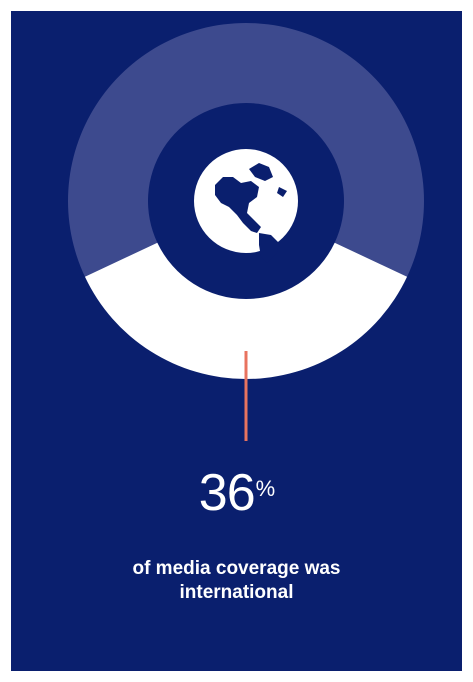 This screenshot has height=682, width=473. I want to click on caption-line-1: of media coverage was, so click(236, 568).